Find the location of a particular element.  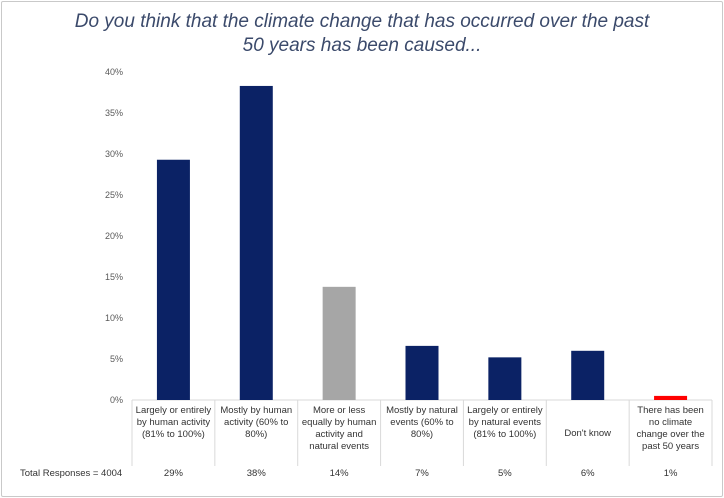

percent-cell: 14% is located at coordinates (339, 473).